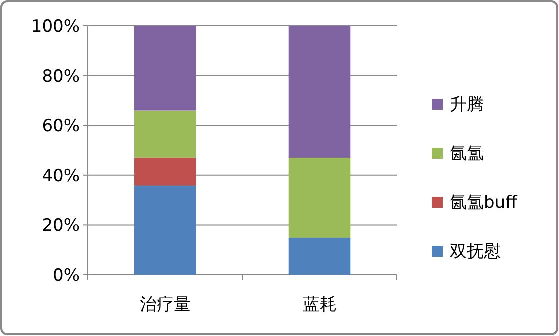  What do you see at coordinates (61, 76) in the screenshot?
I see `y-tick-label: 80%` at bounding box center [61, 76].